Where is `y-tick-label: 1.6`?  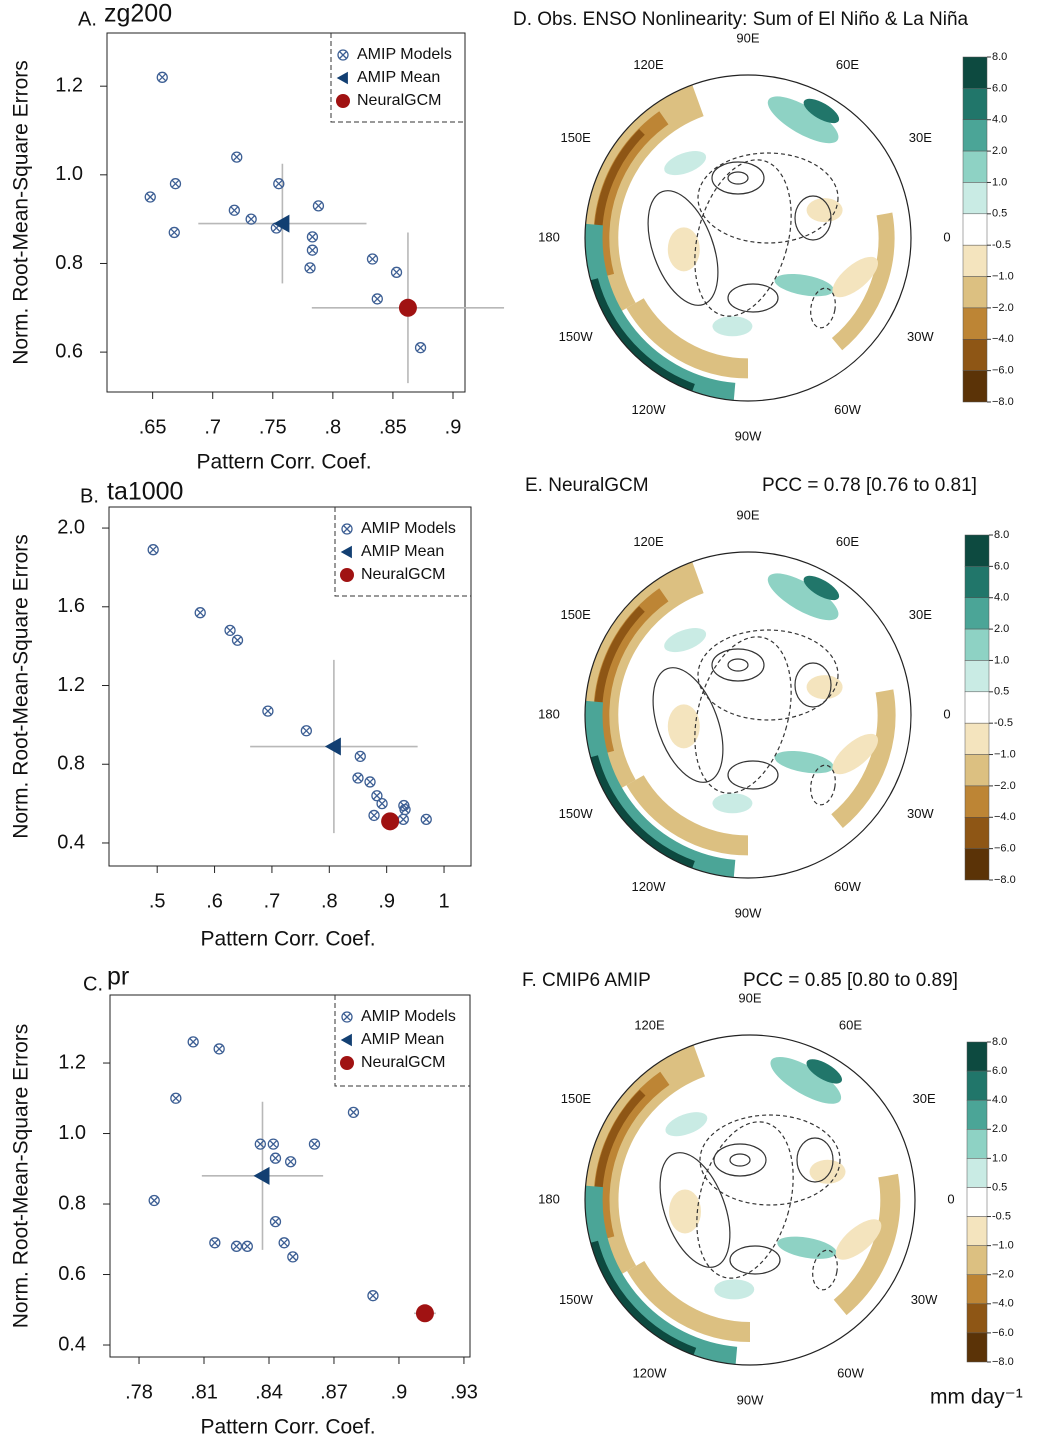
y-tick-label: 1.6 is located at coordinates (71, 606).